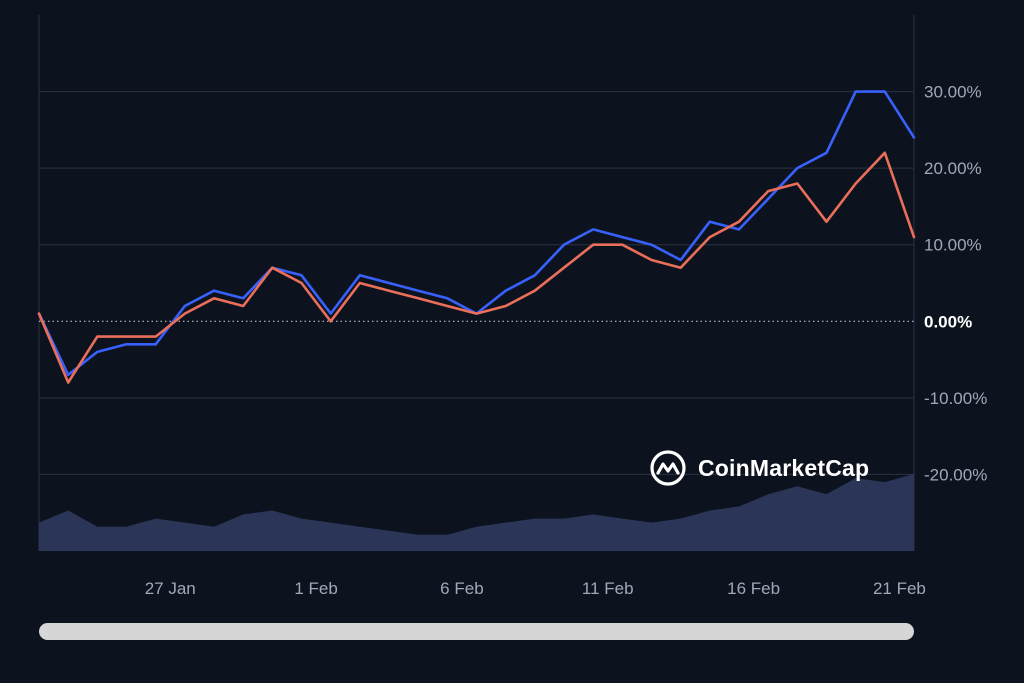 The height and width of the screenshot is (683, 1024). I want to click on x-tick-label: 16 Feb, so click(753, 588).